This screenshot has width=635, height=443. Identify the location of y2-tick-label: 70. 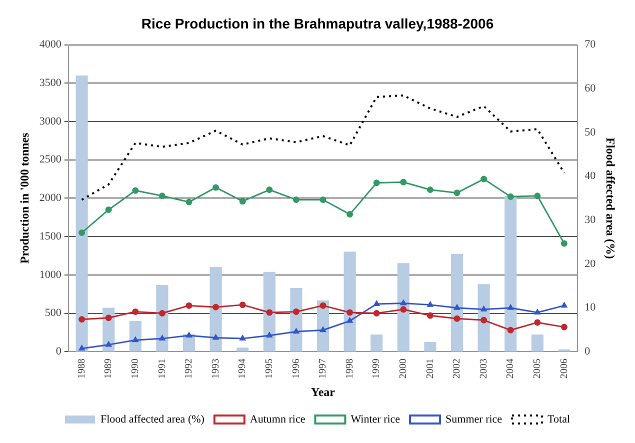
(590, 44).